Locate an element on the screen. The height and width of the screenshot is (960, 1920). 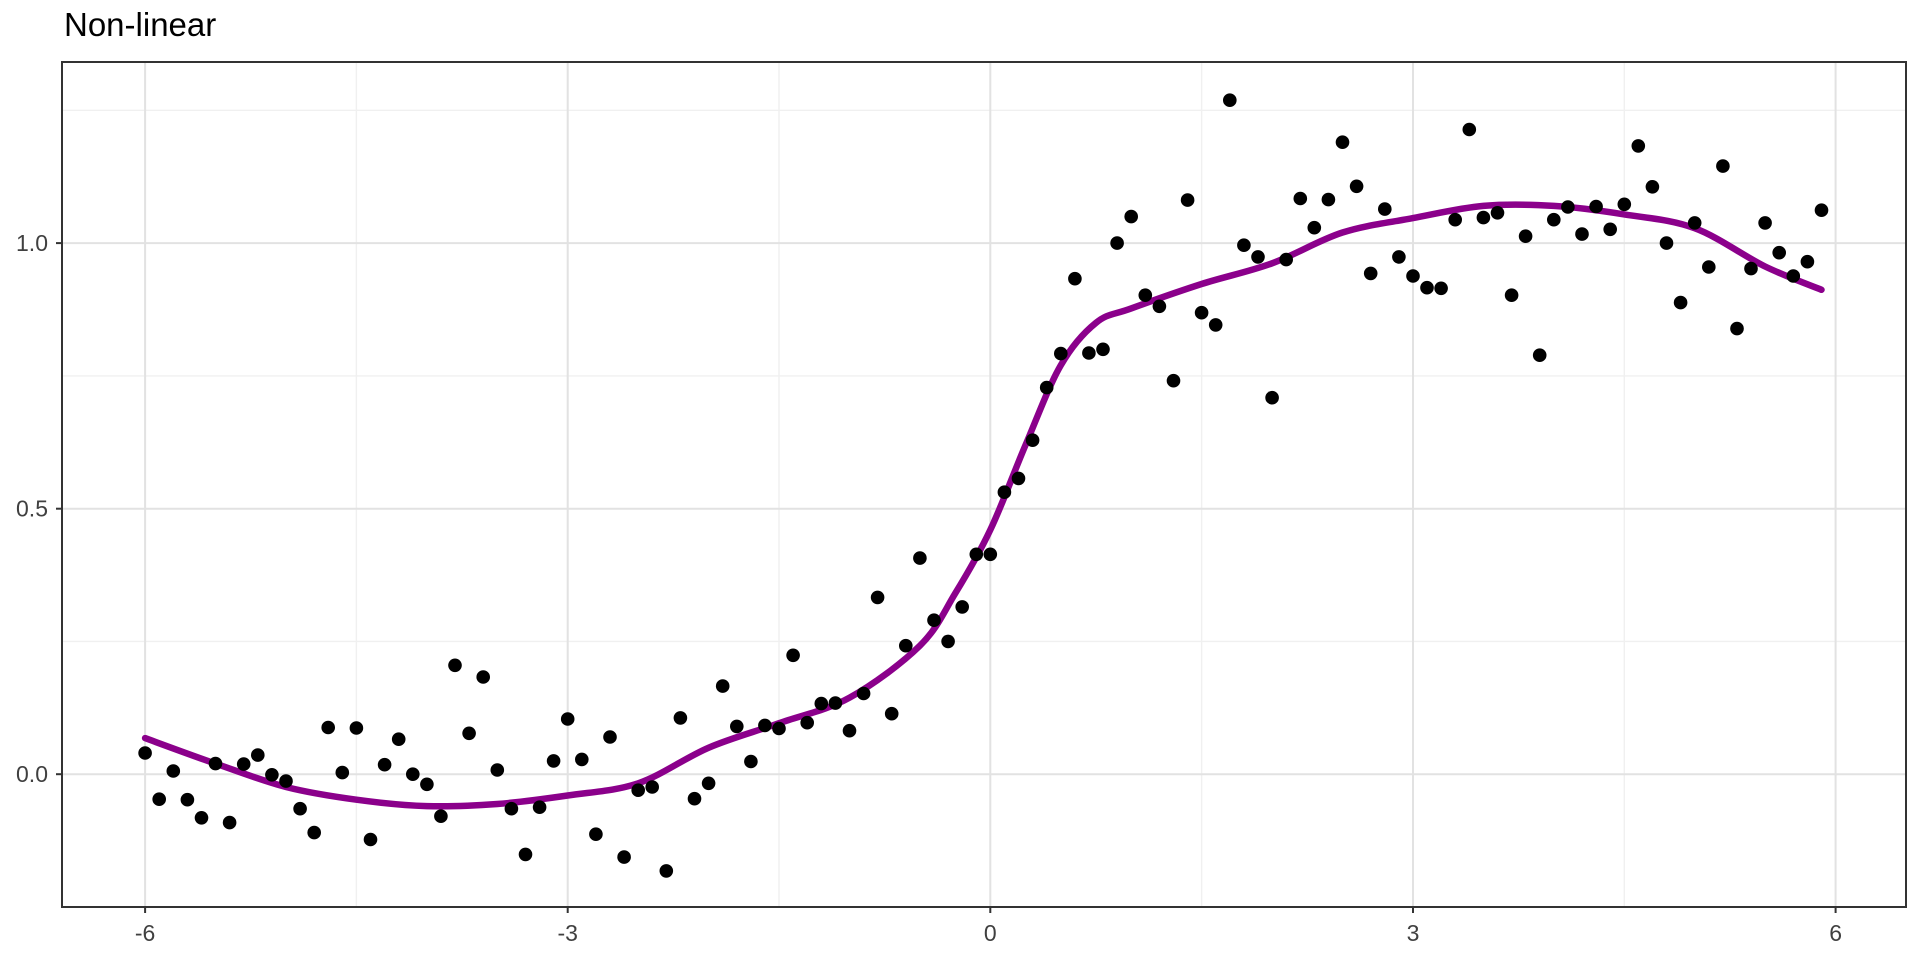
x-tick-label: 3 is located at coordinates (1413, 933).